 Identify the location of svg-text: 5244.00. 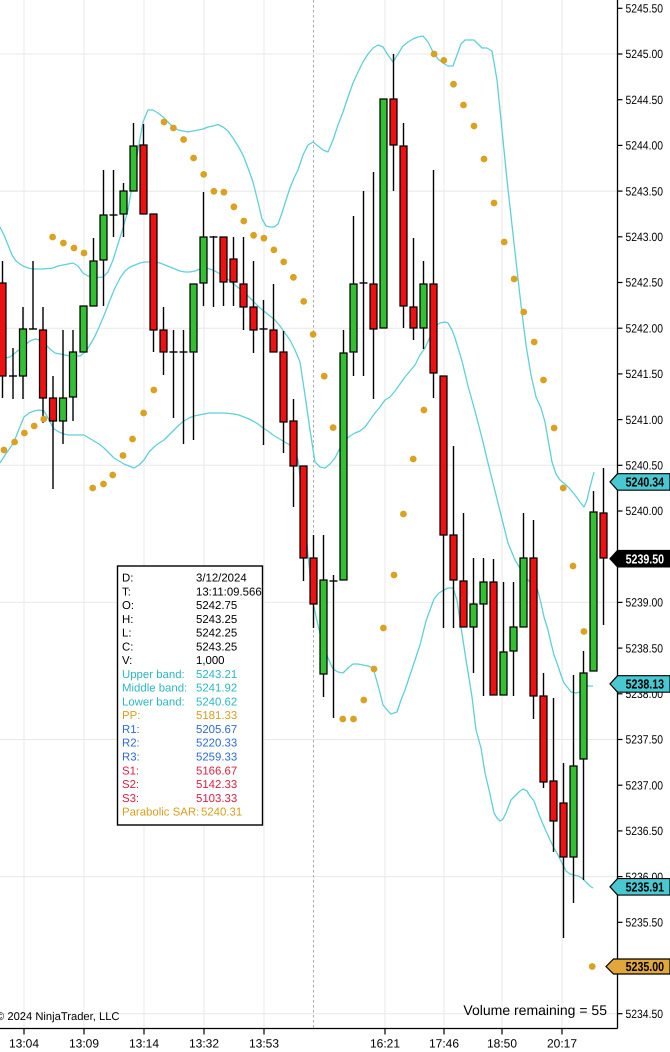
(645, 146).